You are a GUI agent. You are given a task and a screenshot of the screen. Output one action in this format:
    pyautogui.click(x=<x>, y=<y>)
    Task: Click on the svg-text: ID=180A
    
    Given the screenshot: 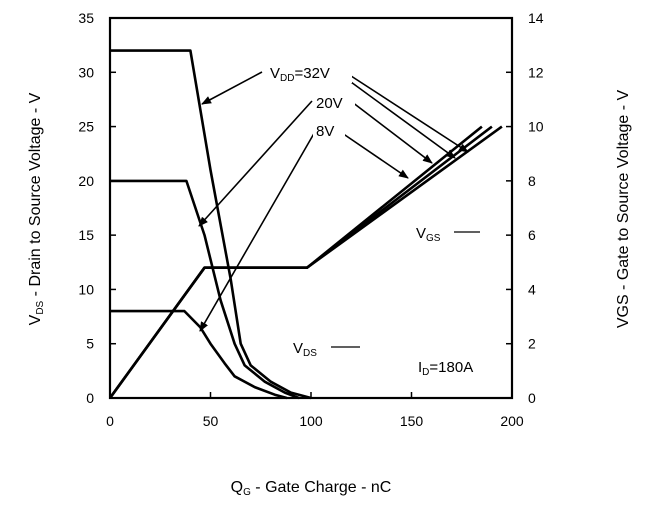 What is the action you would take?
    pyautogui.click(x=445, y=368)
    